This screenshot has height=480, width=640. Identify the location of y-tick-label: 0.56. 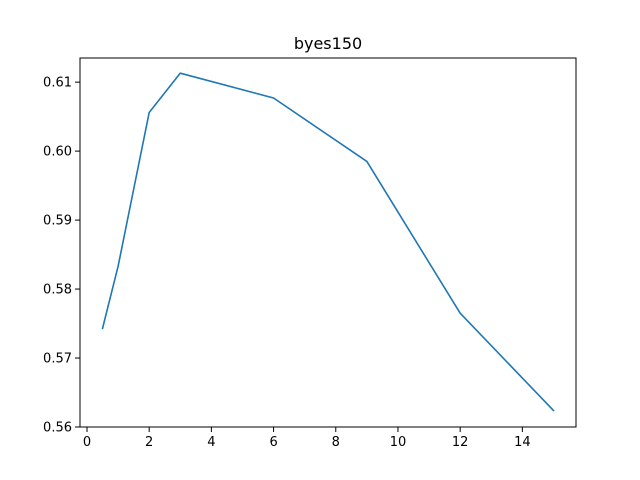
(57, 428).